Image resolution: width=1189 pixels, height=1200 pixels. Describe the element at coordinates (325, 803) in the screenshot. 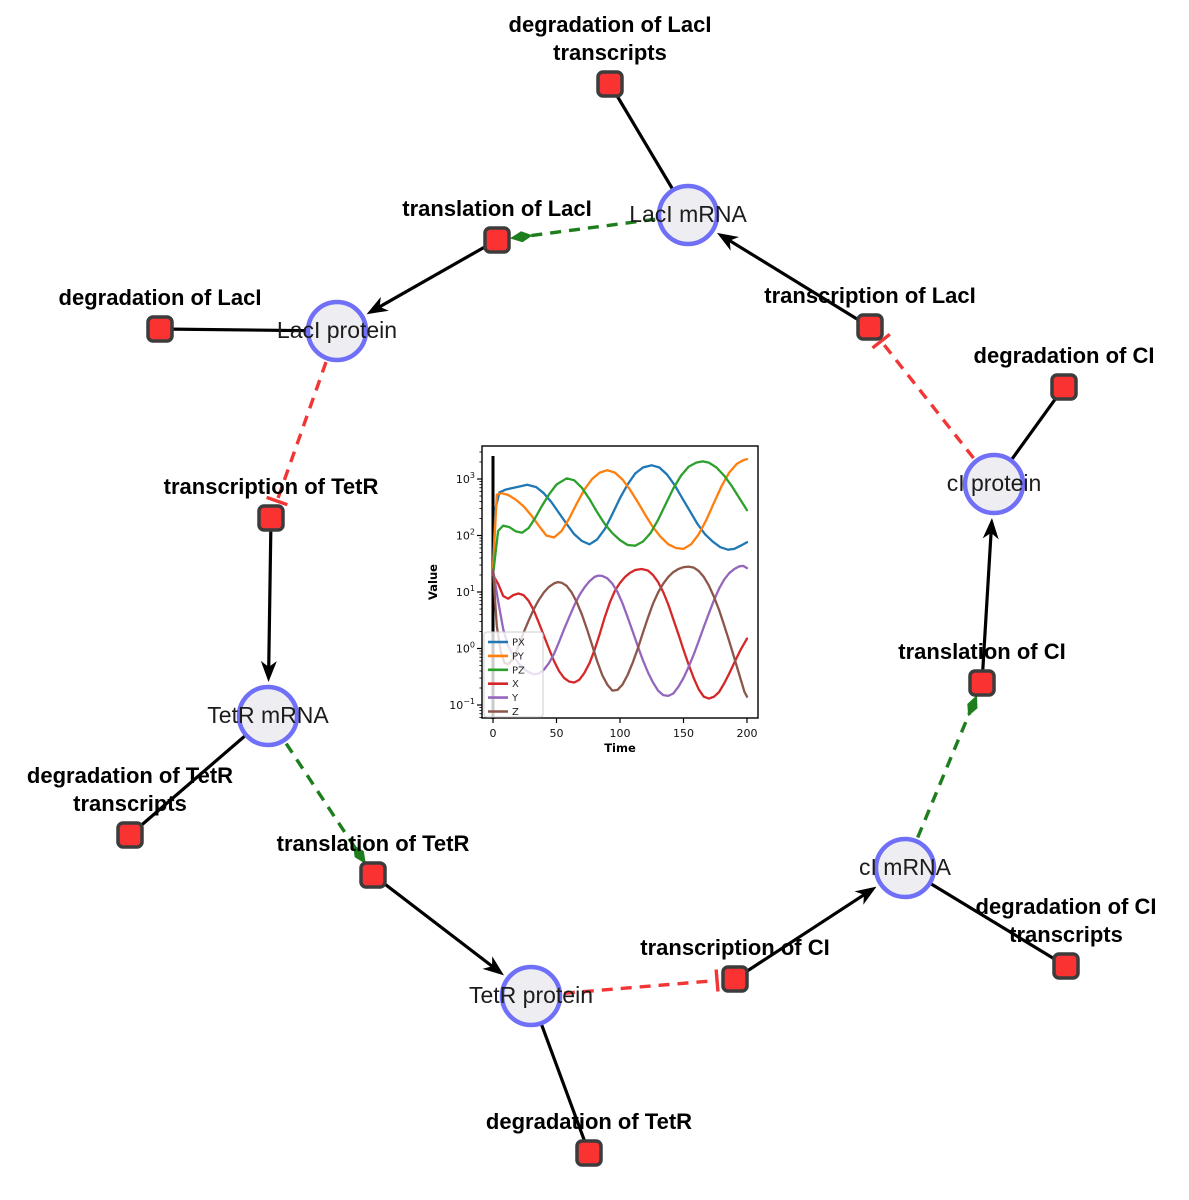

I see `edge-tetr-mrna-transl-tetr` at that location.